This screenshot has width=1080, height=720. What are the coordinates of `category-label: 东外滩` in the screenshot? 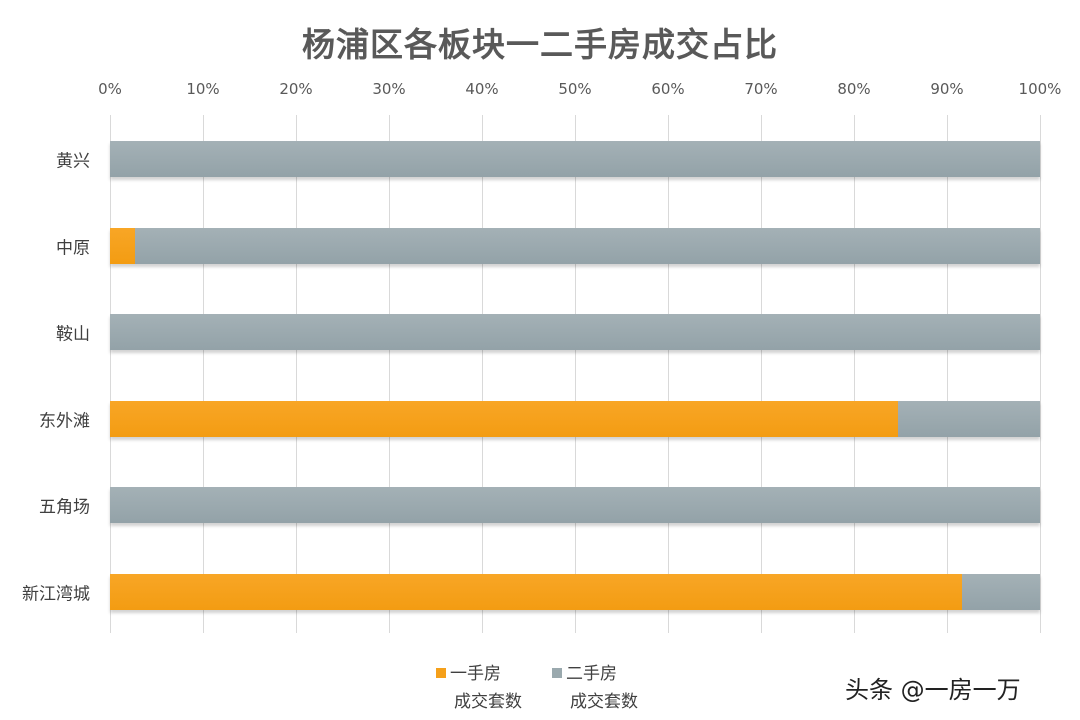 It's located at (64, 421).